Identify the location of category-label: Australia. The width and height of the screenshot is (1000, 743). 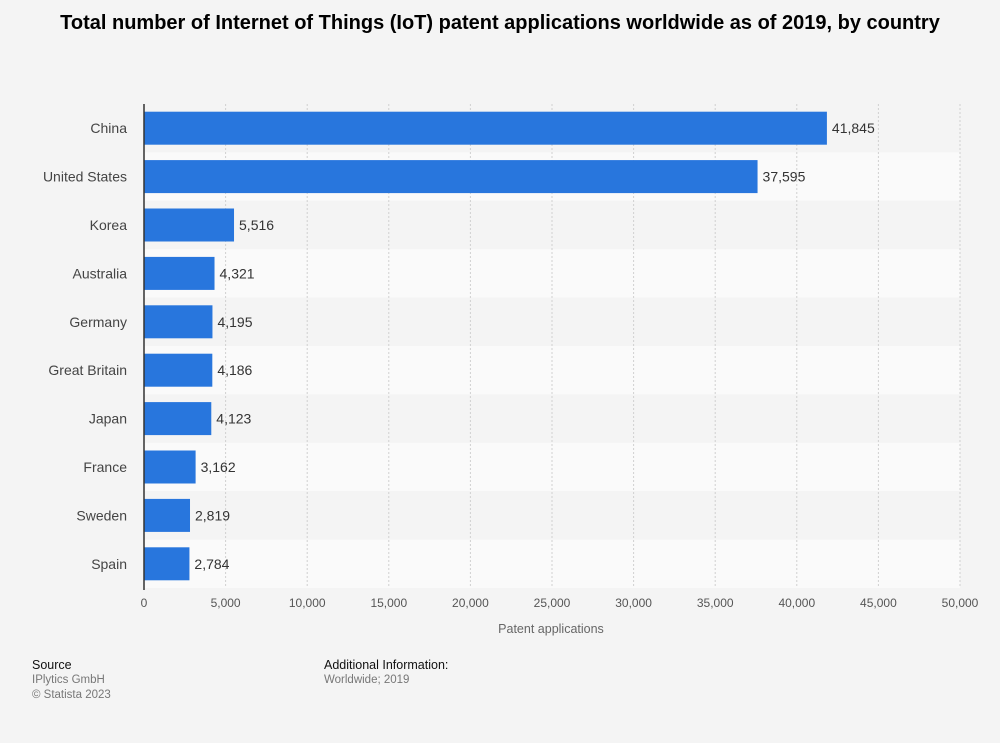
(100, 273).